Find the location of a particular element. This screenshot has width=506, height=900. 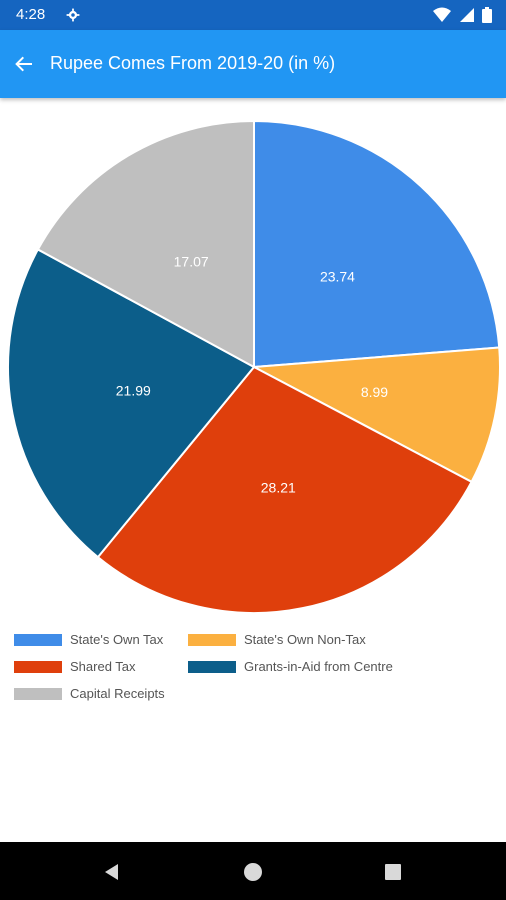

pie-label-states-own-non-tax: 8.99 is located at coordinates (374, 392).